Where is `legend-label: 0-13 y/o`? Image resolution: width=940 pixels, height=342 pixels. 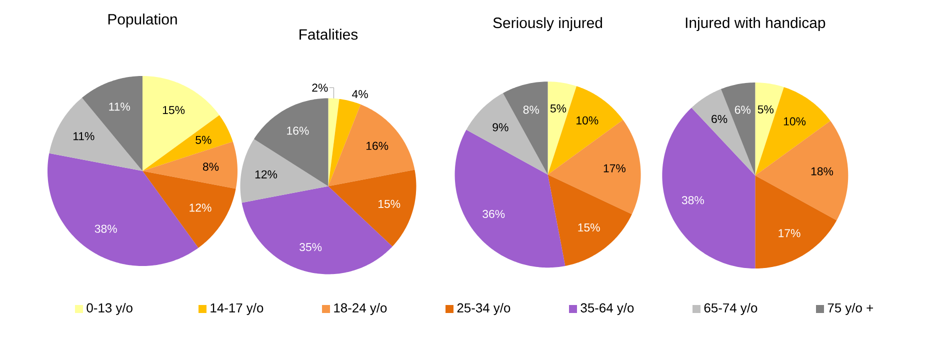 legend-label: 0-13 y/o is located at coordinates (109, 309).